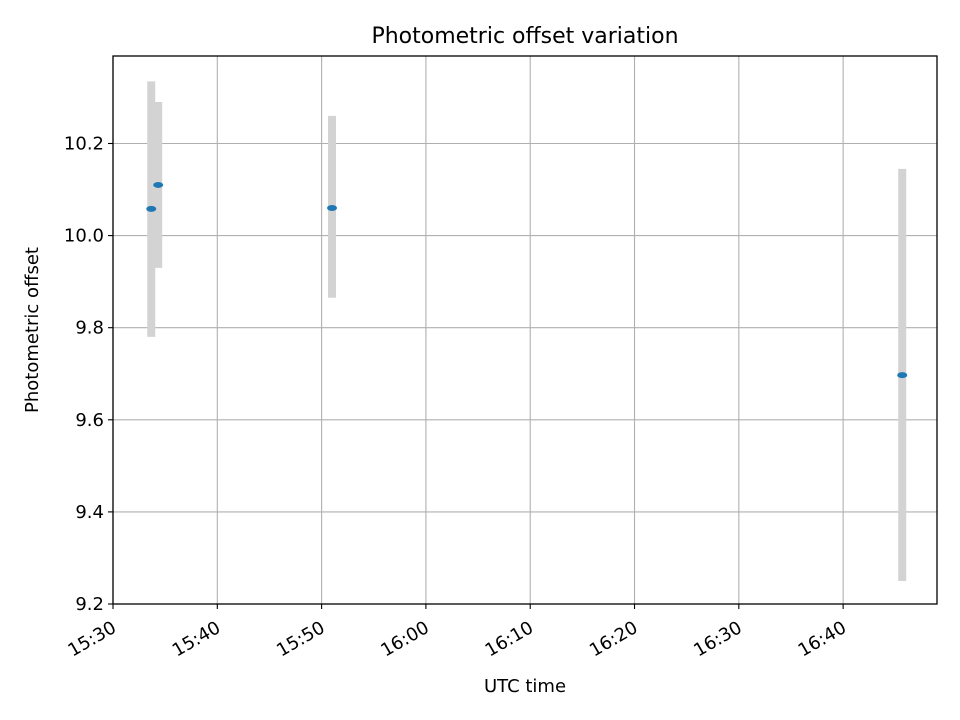 The image size is (960, 720). I want to click on chart-title: Photometric offset variation, so click(524, 36).